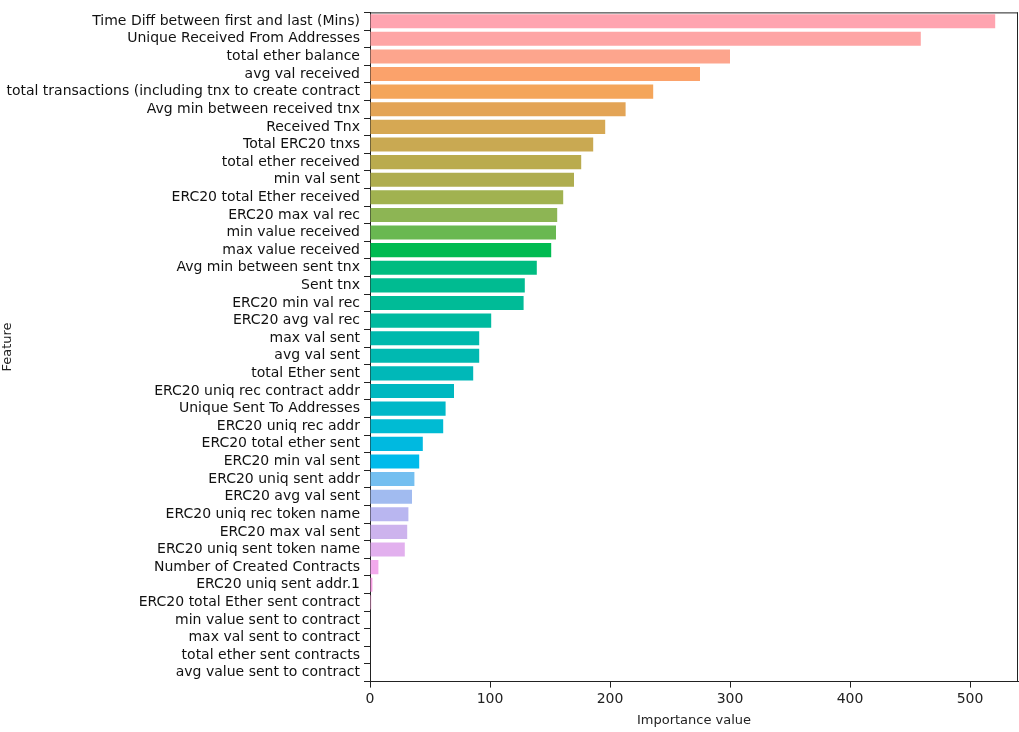  What do you see at coordinates (268, 671) in the screenshot?
I see `y-tick-label: avg value sent to contract` at bounding box center [268, 671].